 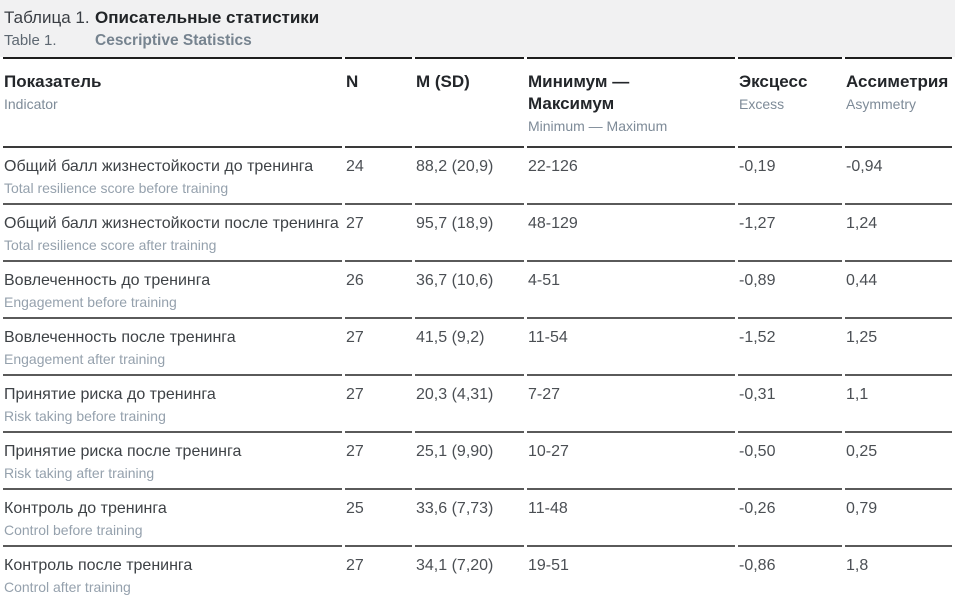 I want to click on cell-n: 25, so click(x=378, y=516).